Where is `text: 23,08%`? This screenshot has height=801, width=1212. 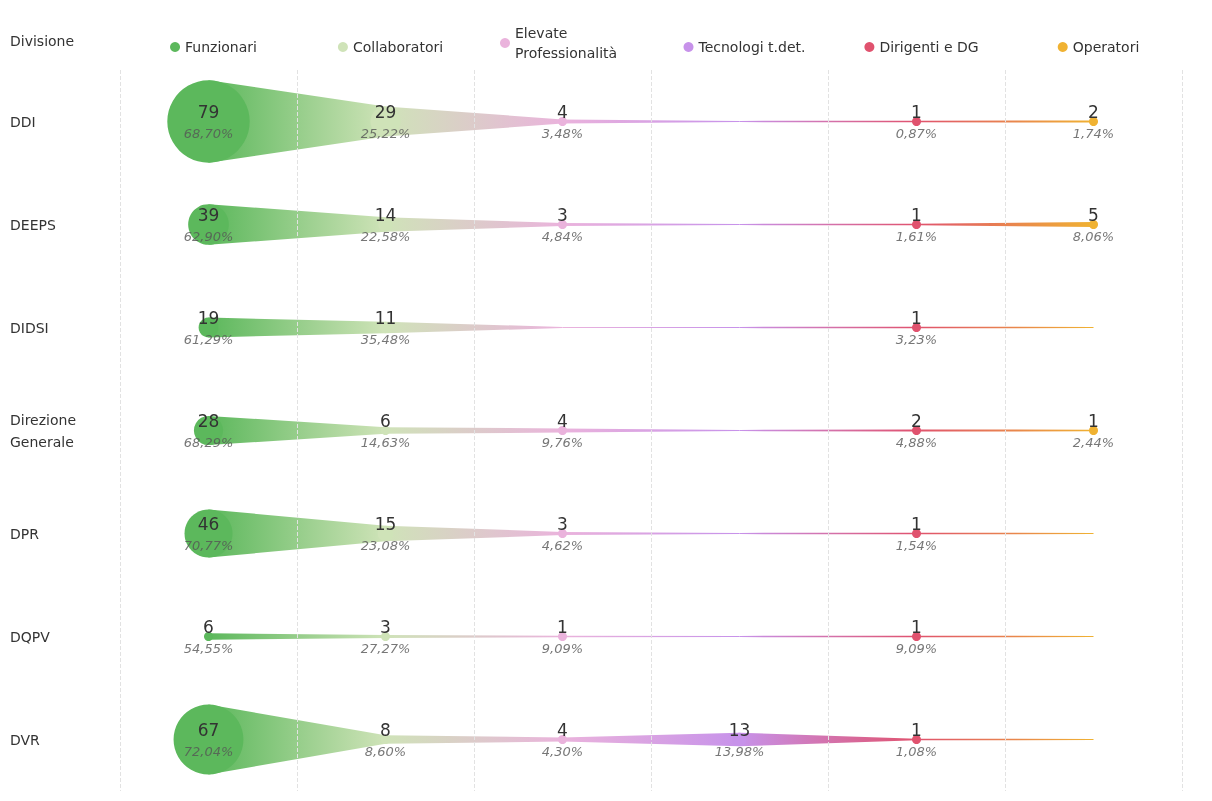
text: 23,08% is located at coordinates (385, 545).